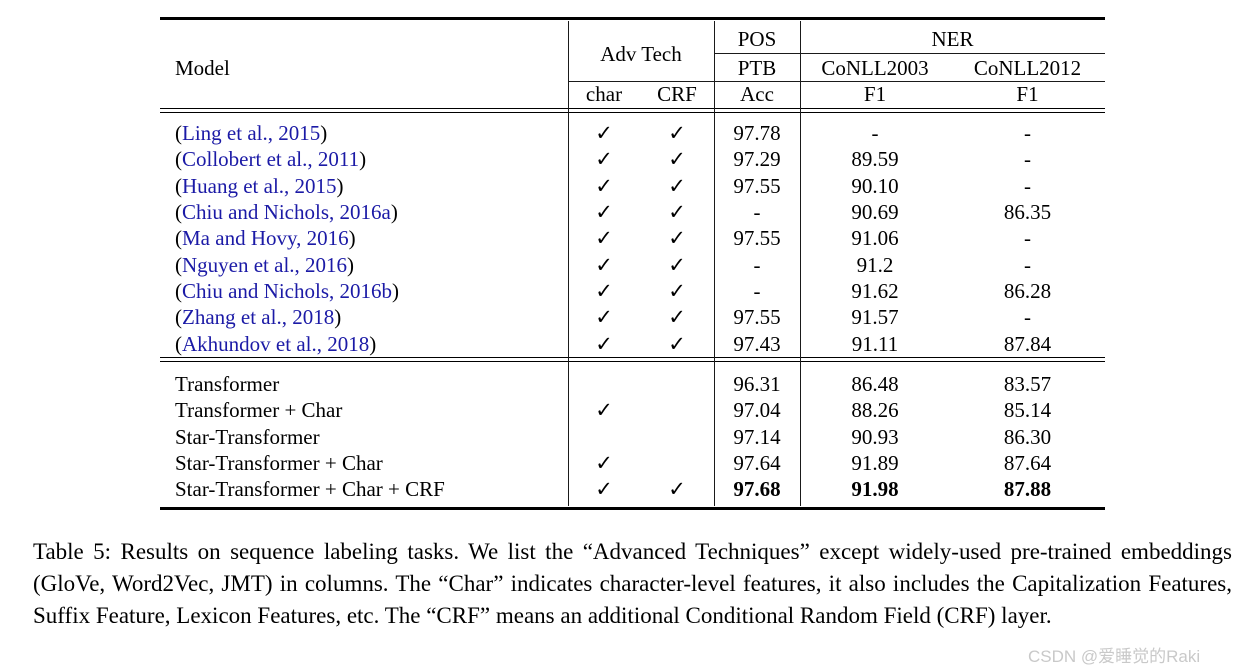  What do you see at coordinates (632, 238) in the screenshot?
I see `table-row: (Ma and Hovy, 2016) ✓ ✓ 97.55 91.06 -` at bounding box center [632, 238].